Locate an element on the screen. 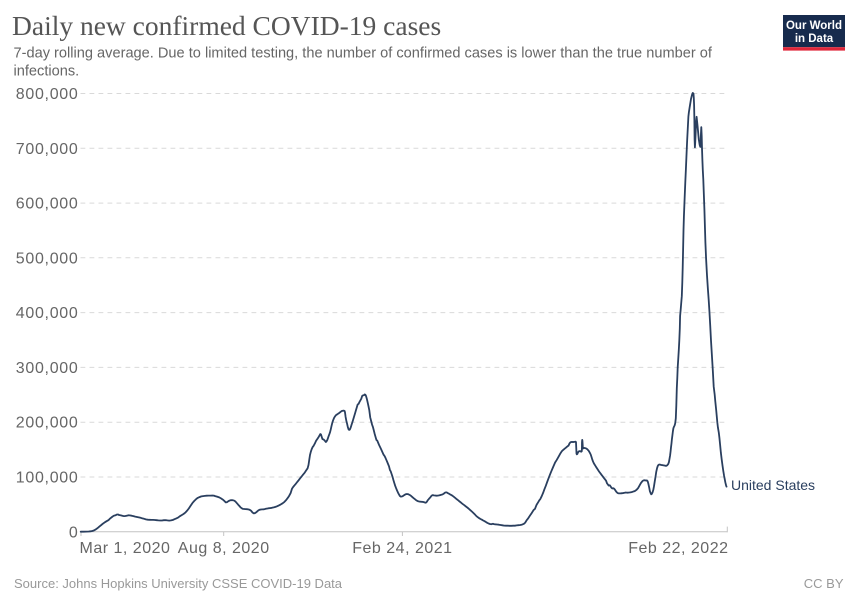 The width and height of the screenshot is (860, 607). svg-text: 0 is located at coordinates (74, 532).